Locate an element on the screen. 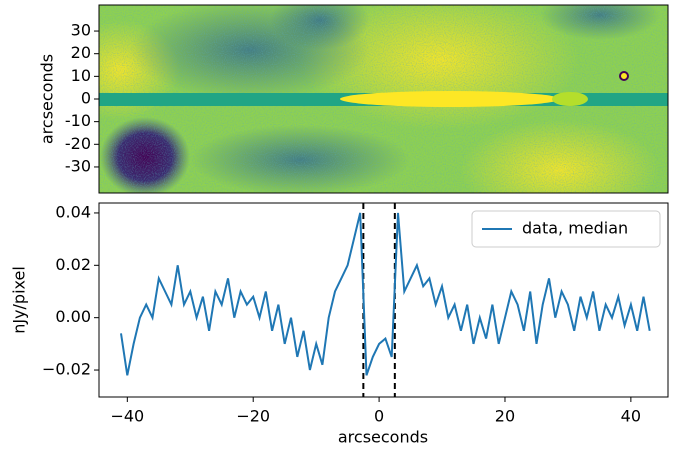  y-tick-label: 0.00 is located at coordinates (73, 316).